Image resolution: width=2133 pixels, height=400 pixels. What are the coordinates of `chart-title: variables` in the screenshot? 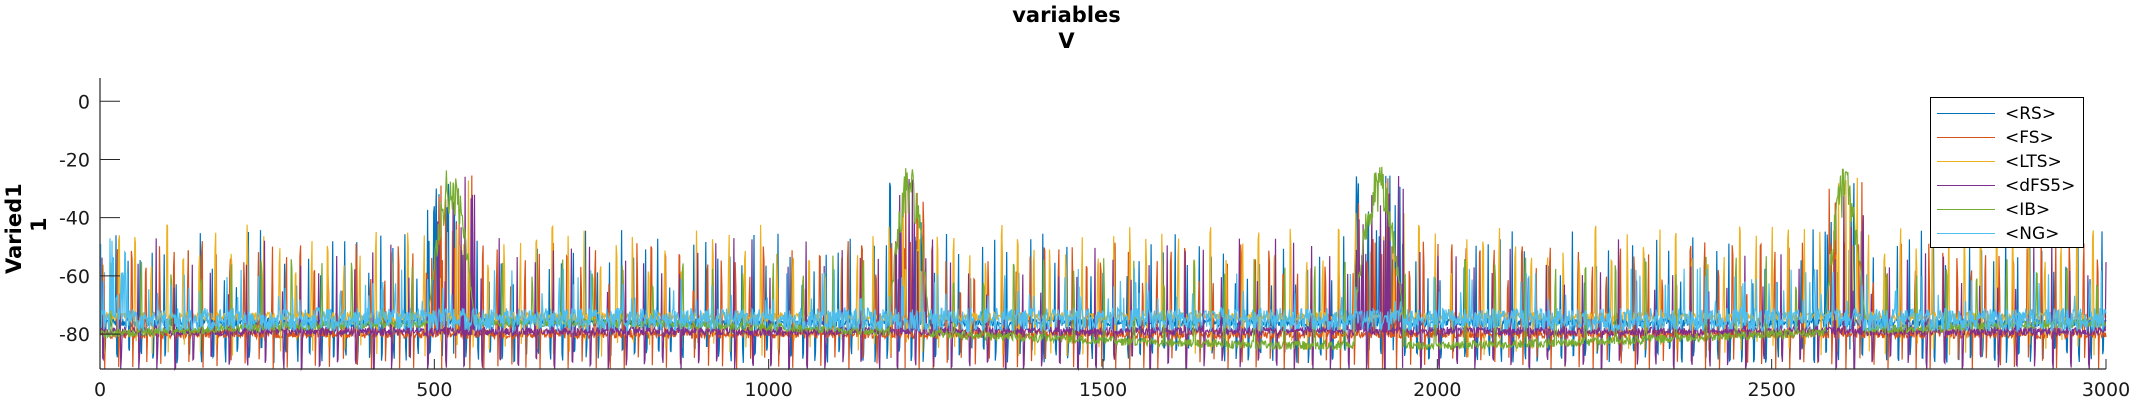 It's located at (1066, 15).